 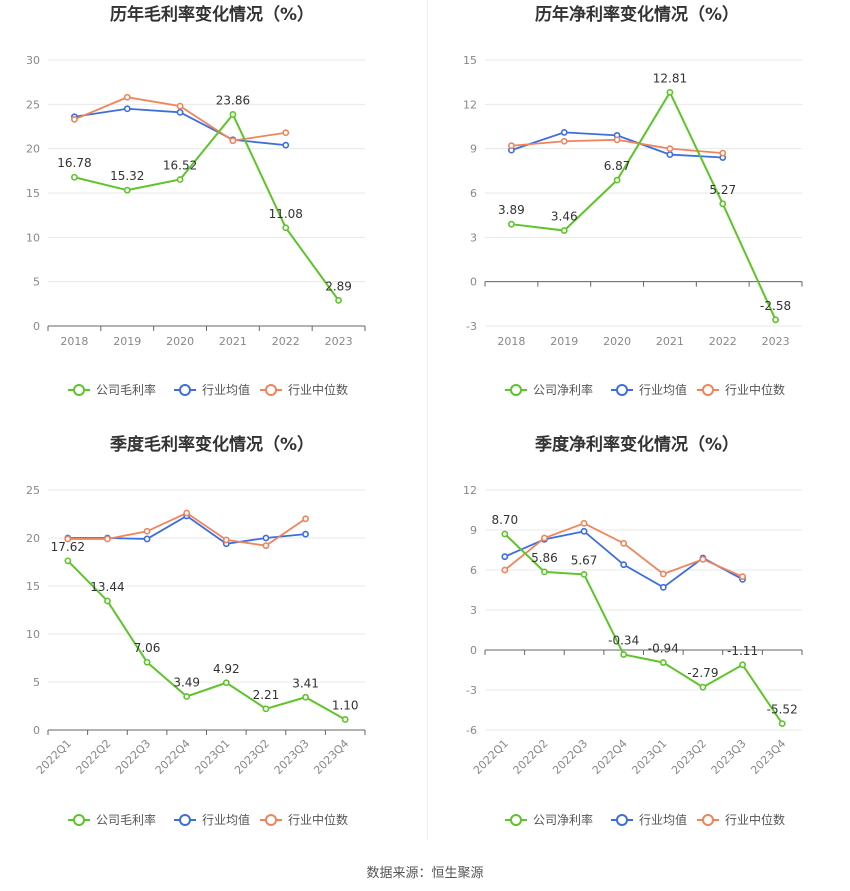 I want to click on data-label: 12.81, so click(x=670, y=78).